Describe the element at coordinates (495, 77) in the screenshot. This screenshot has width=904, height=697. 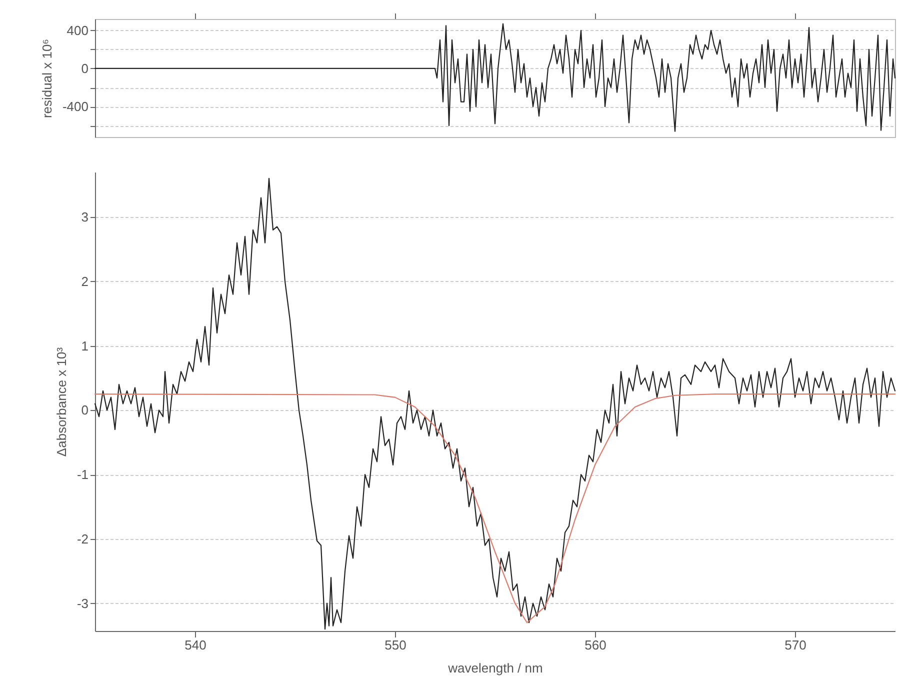
I see `line-series` at that location.